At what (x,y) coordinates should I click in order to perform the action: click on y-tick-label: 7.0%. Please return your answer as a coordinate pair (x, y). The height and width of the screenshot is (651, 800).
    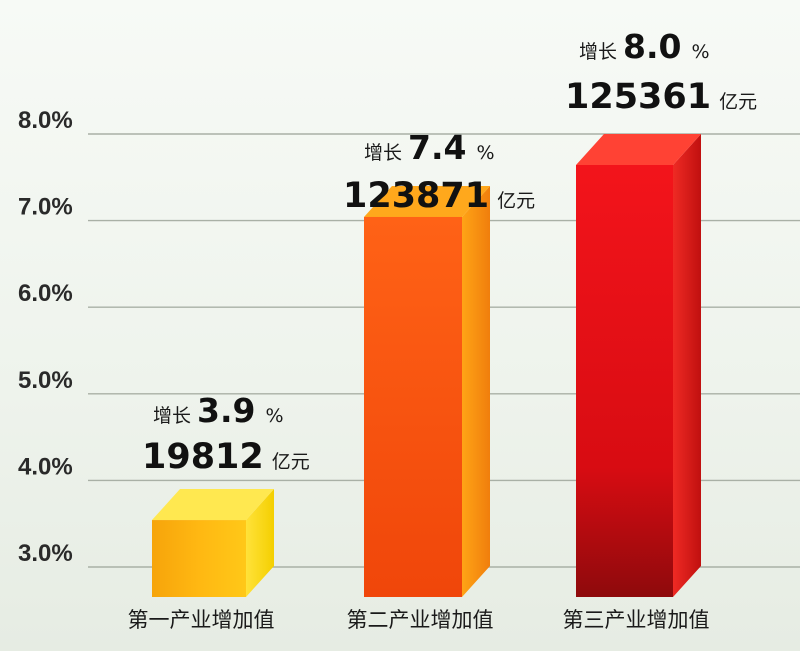
    Looking at the image, I should click on (45, 207).